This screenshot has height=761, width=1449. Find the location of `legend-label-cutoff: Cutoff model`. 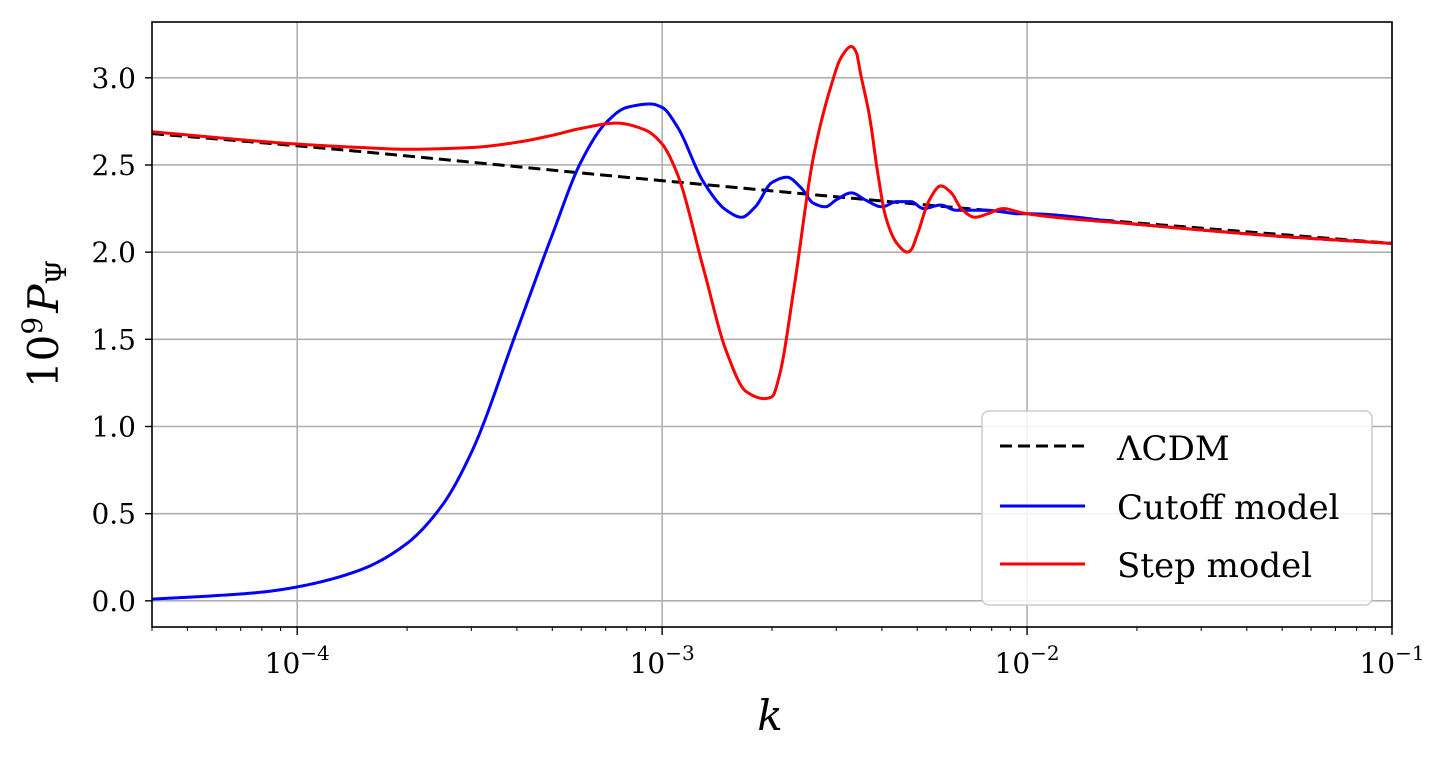

legend-label-cutoff: Cutoff model is located at coordinates (1228, 508).